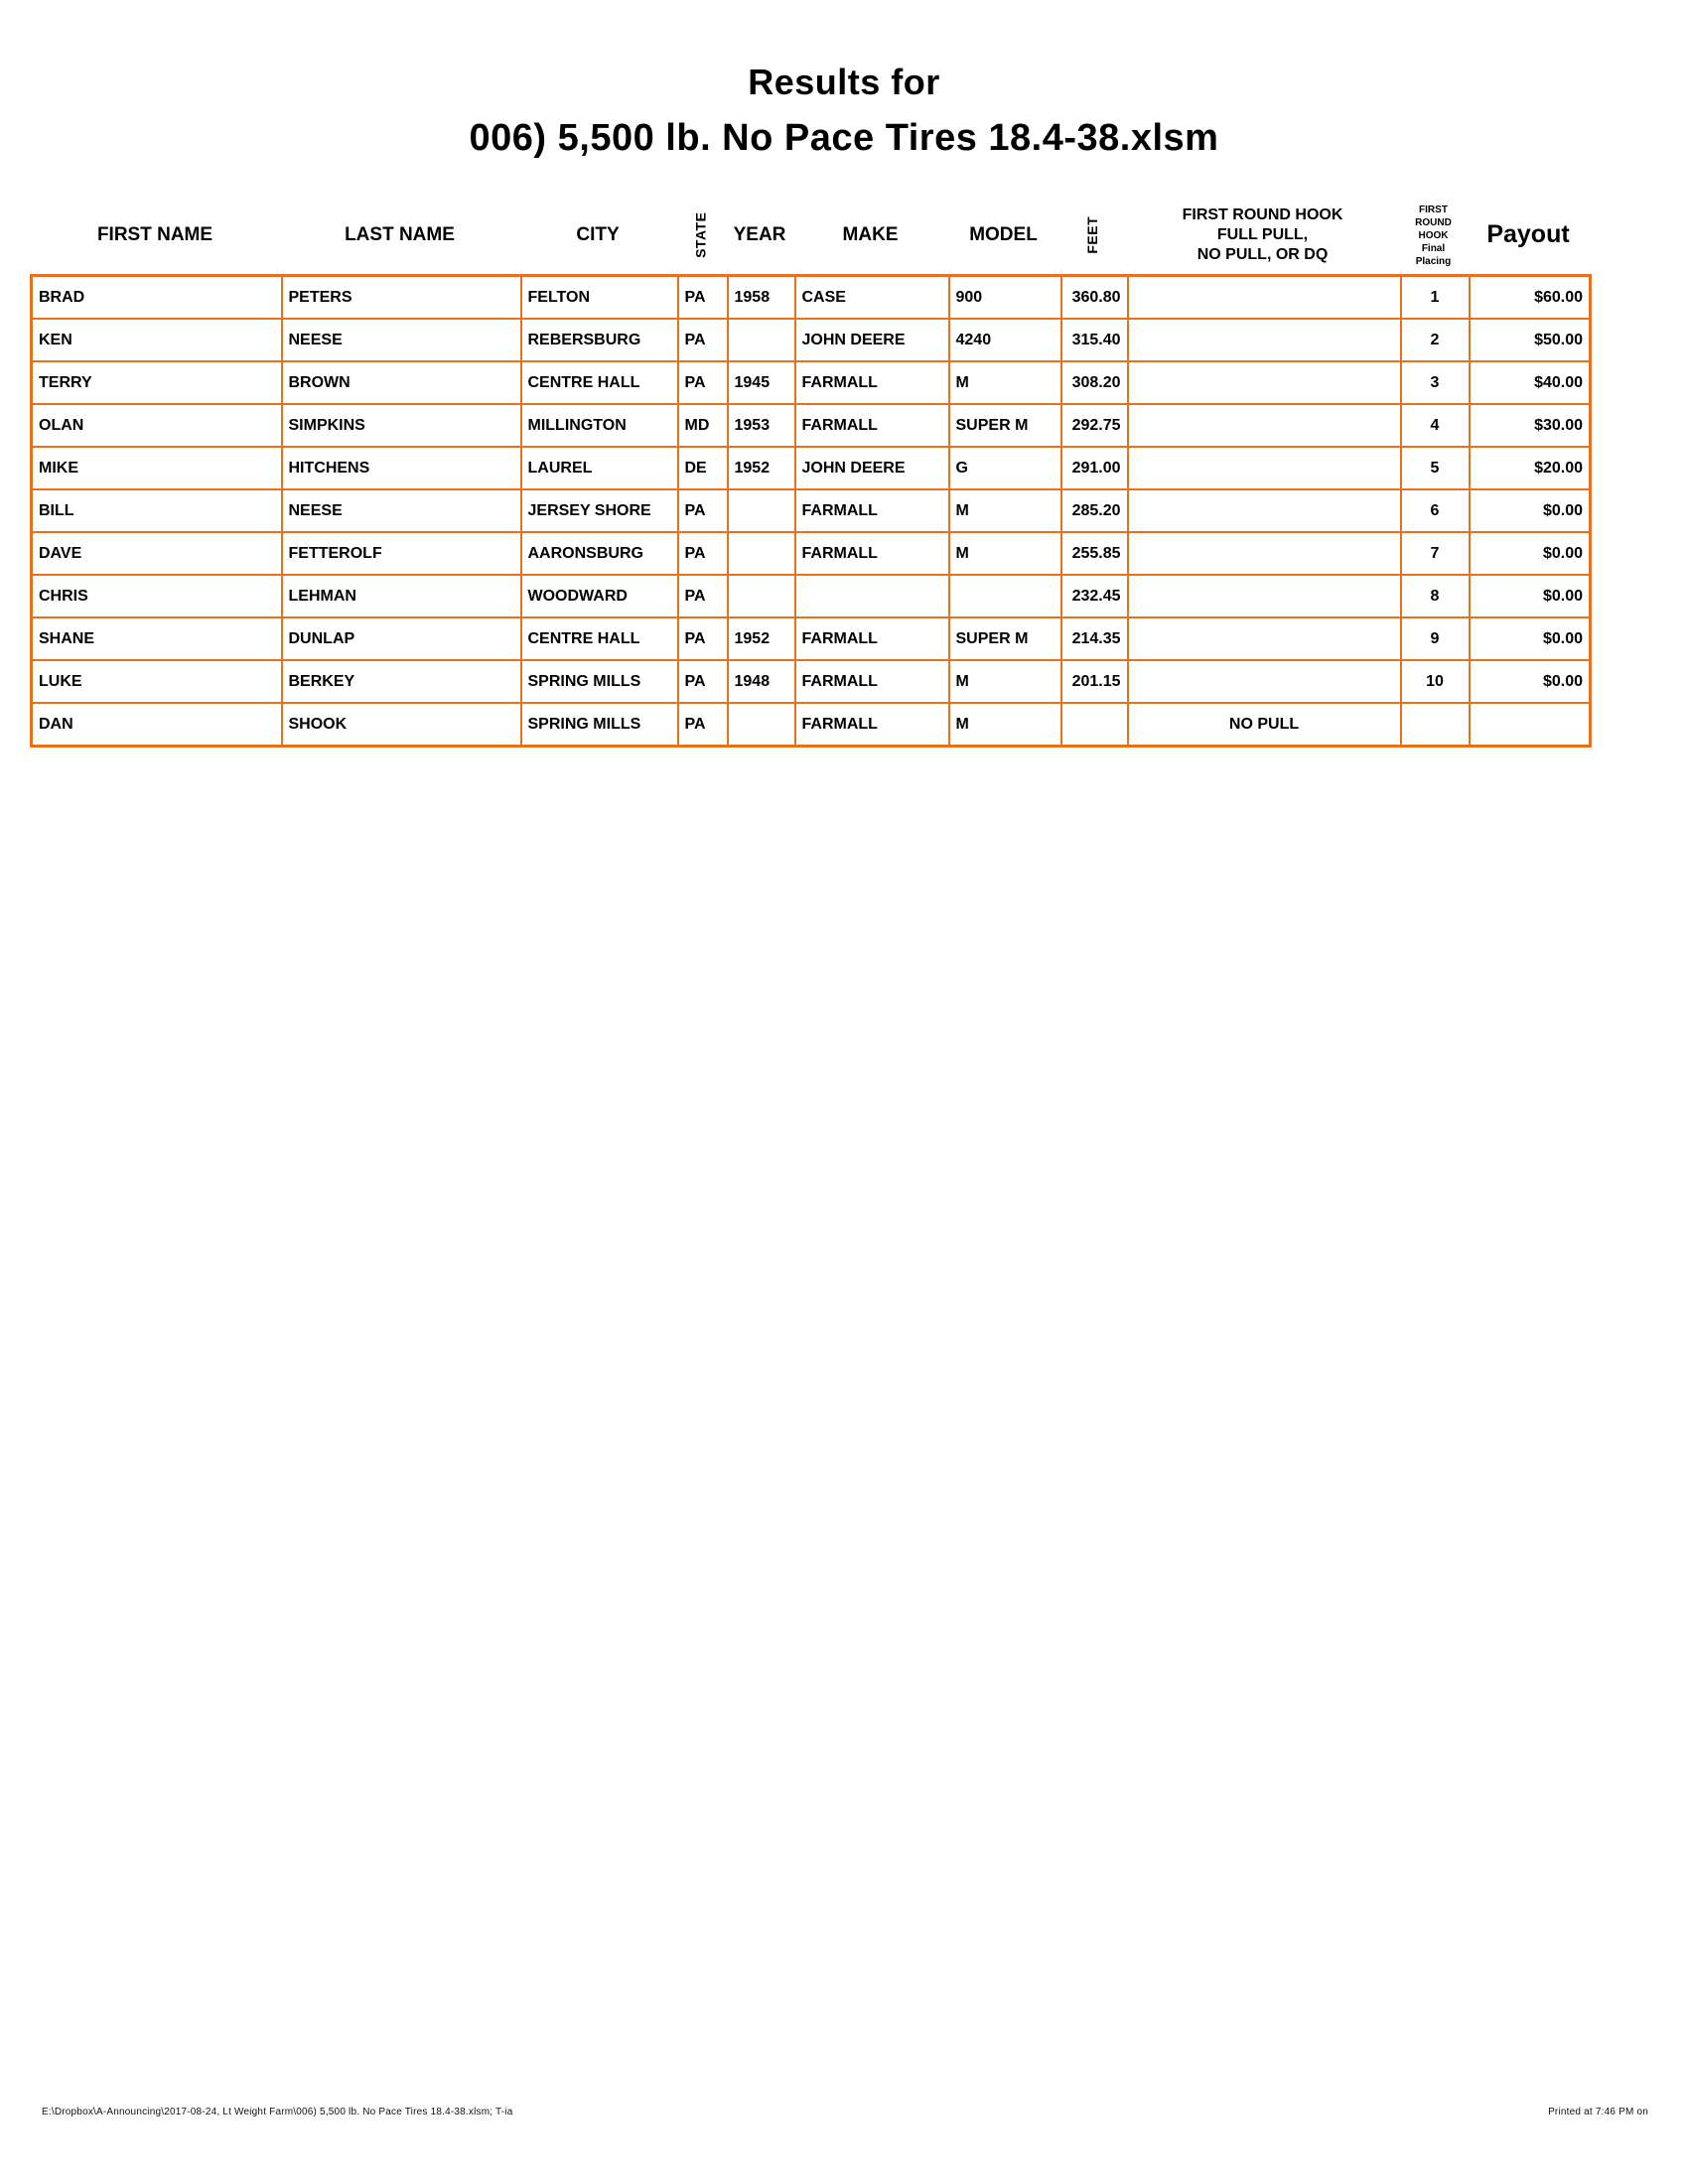 This screenshot has height=2184, width=1688. What do you see at coordinates (1094, 468) in the screenshot?
I see `cell-feet: 291.00` at bounding box center [1094, 468].